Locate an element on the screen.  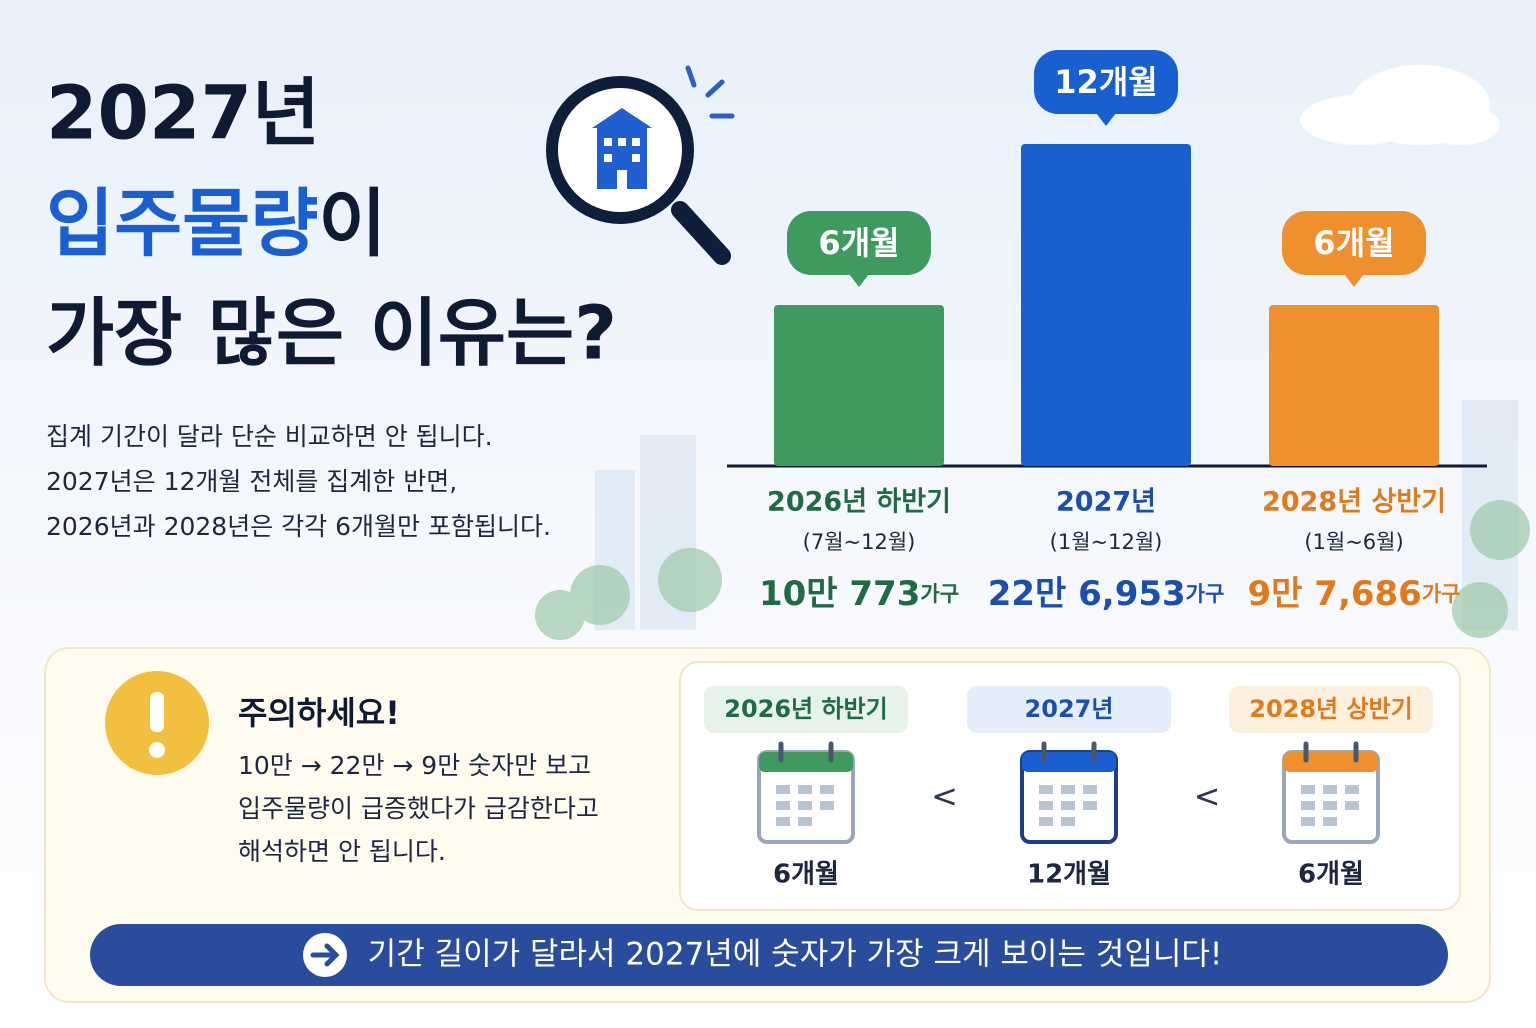
households: 22만 6,953가구 is located at coordinates (1106, 594).